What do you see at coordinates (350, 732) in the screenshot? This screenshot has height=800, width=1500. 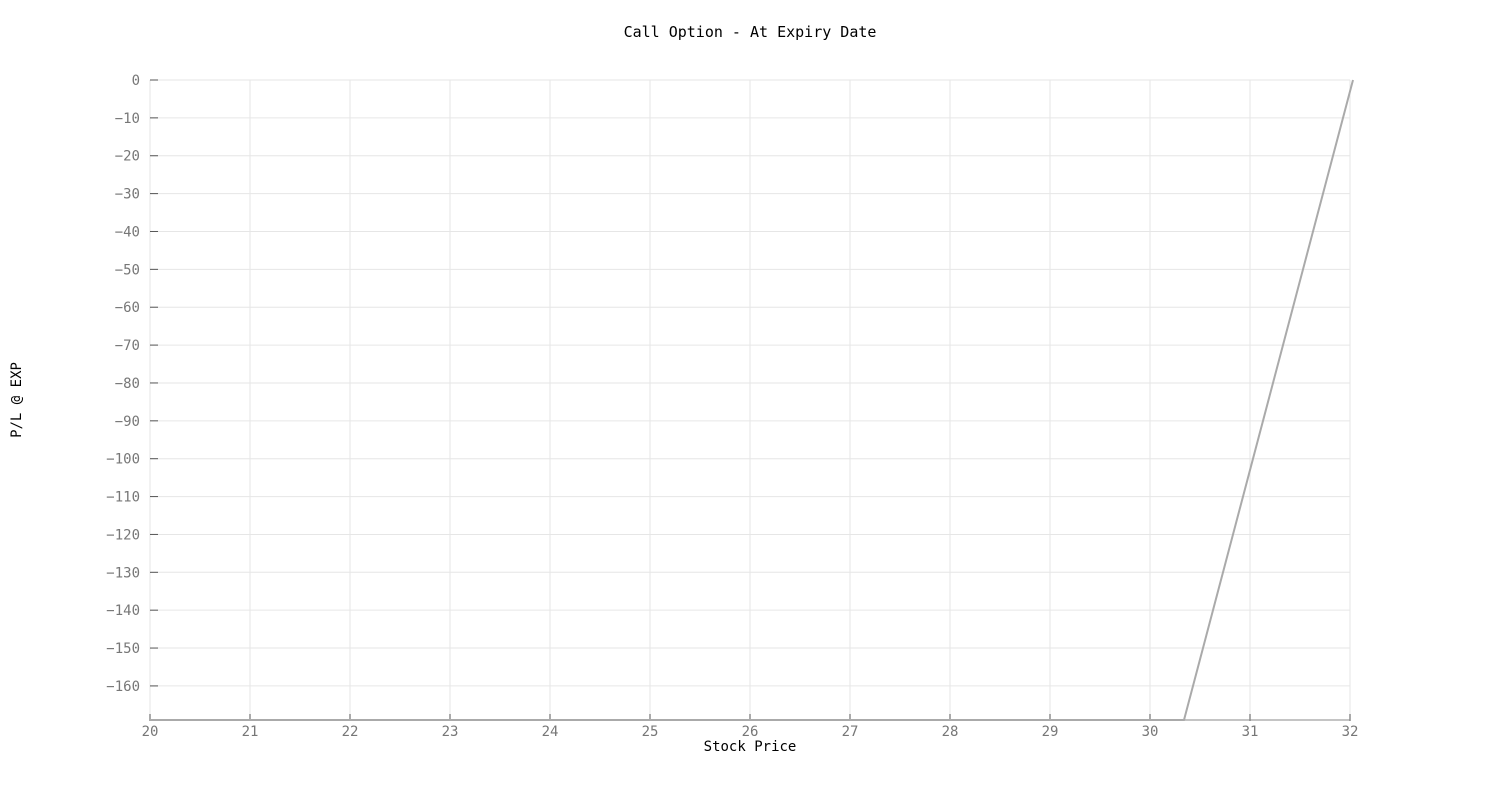 I see `x-tick-label: 22` at bounding box center [350, 732].